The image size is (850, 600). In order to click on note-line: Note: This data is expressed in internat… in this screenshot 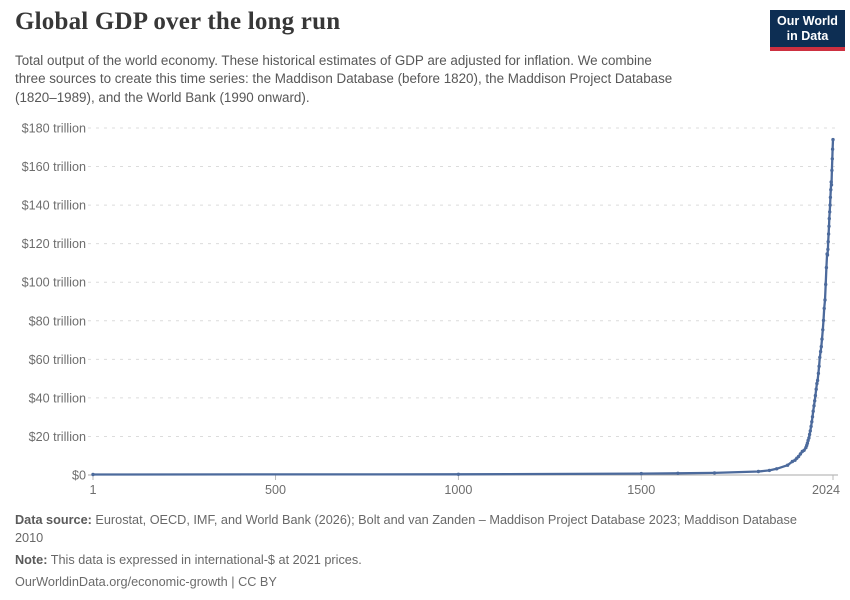, I will do `click(188, 560)`.